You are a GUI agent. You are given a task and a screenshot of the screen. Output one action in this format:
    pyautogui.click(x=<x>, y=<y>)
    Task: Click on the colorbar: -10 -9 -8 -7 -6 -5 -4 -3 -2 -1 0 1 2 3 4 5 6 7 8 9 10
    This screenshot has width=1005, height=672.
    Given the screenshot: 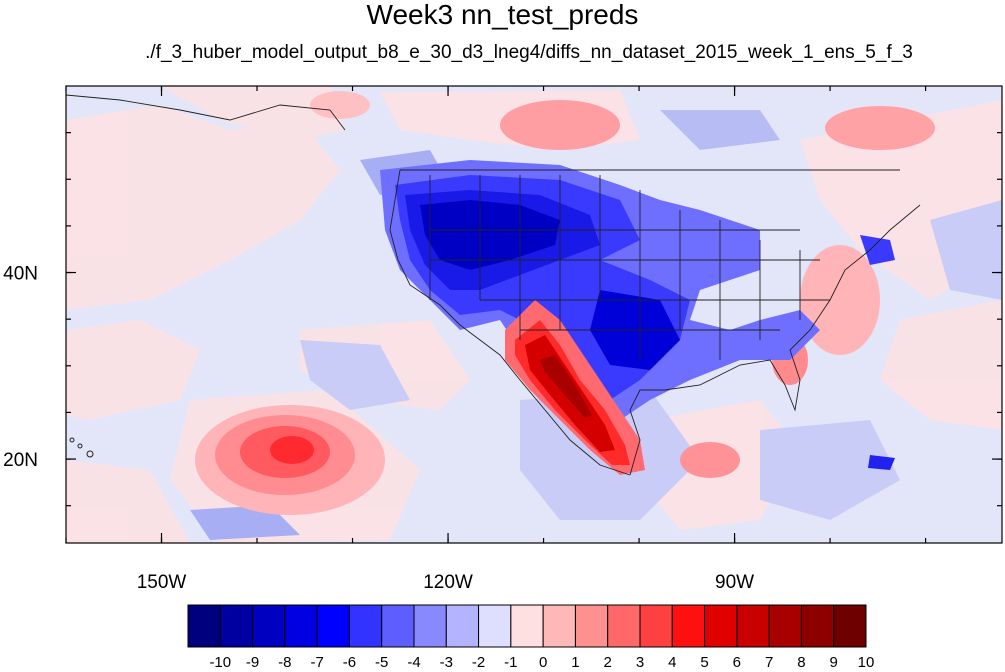 What is the action you would take?
    pyautogui.click(x=531, y=637)
    